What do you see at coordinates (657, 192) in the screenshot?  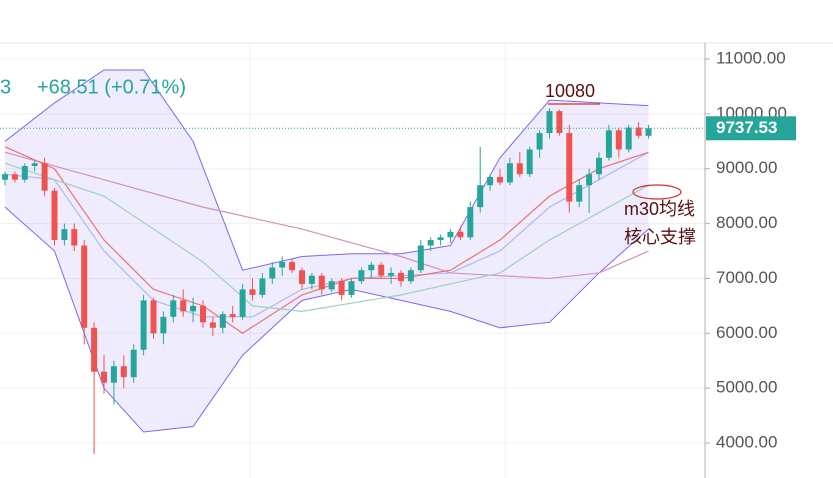 I see `support-circle` at bounding box center [657, 192].